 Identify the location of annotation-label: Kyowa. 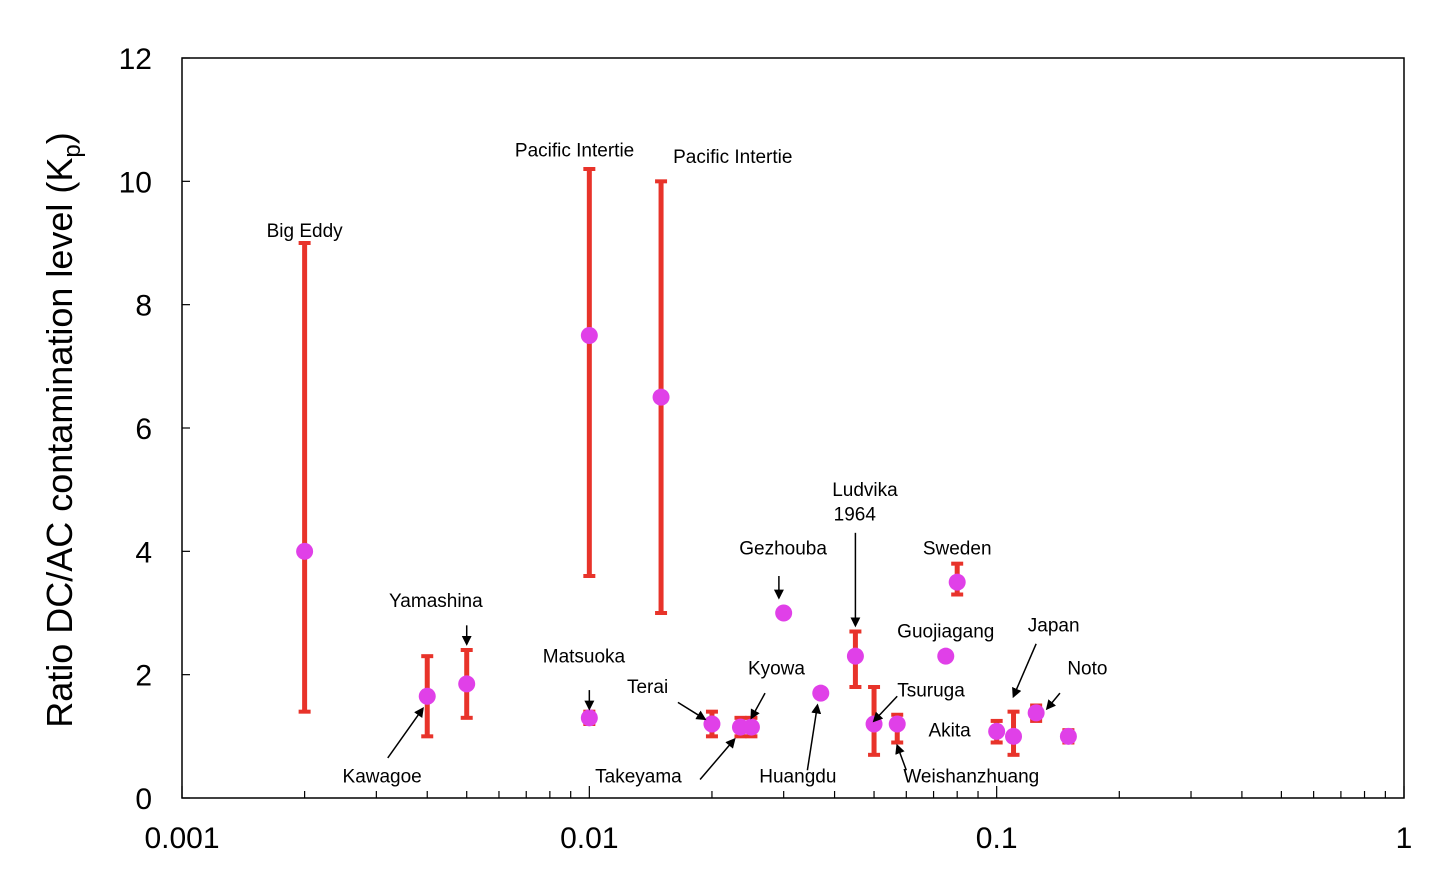
(776, 669).